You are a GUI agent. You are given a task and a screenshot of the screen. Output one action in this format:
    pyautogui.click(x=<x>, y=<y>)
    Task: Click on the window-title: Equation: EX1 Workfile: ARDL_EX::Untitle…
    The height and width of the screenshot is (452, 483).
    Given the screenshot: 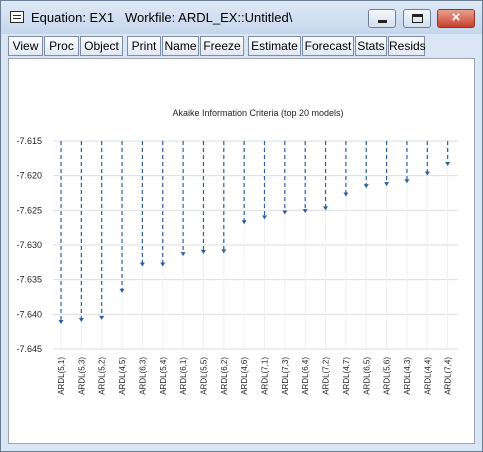 What is the action you would take?
    pyautogui.click(x=162, y=17)
    